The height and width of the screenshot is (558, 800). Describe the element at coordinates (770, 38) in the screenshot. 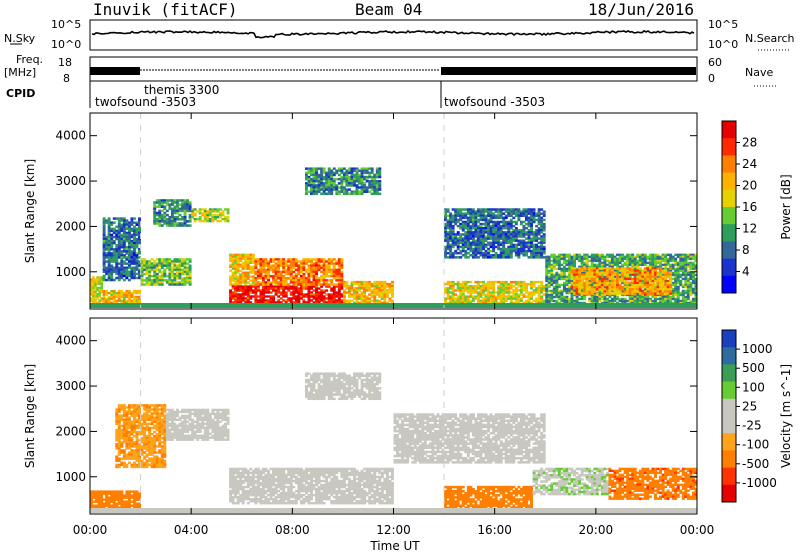

I see `nsearch-label: N.Search` at that location.